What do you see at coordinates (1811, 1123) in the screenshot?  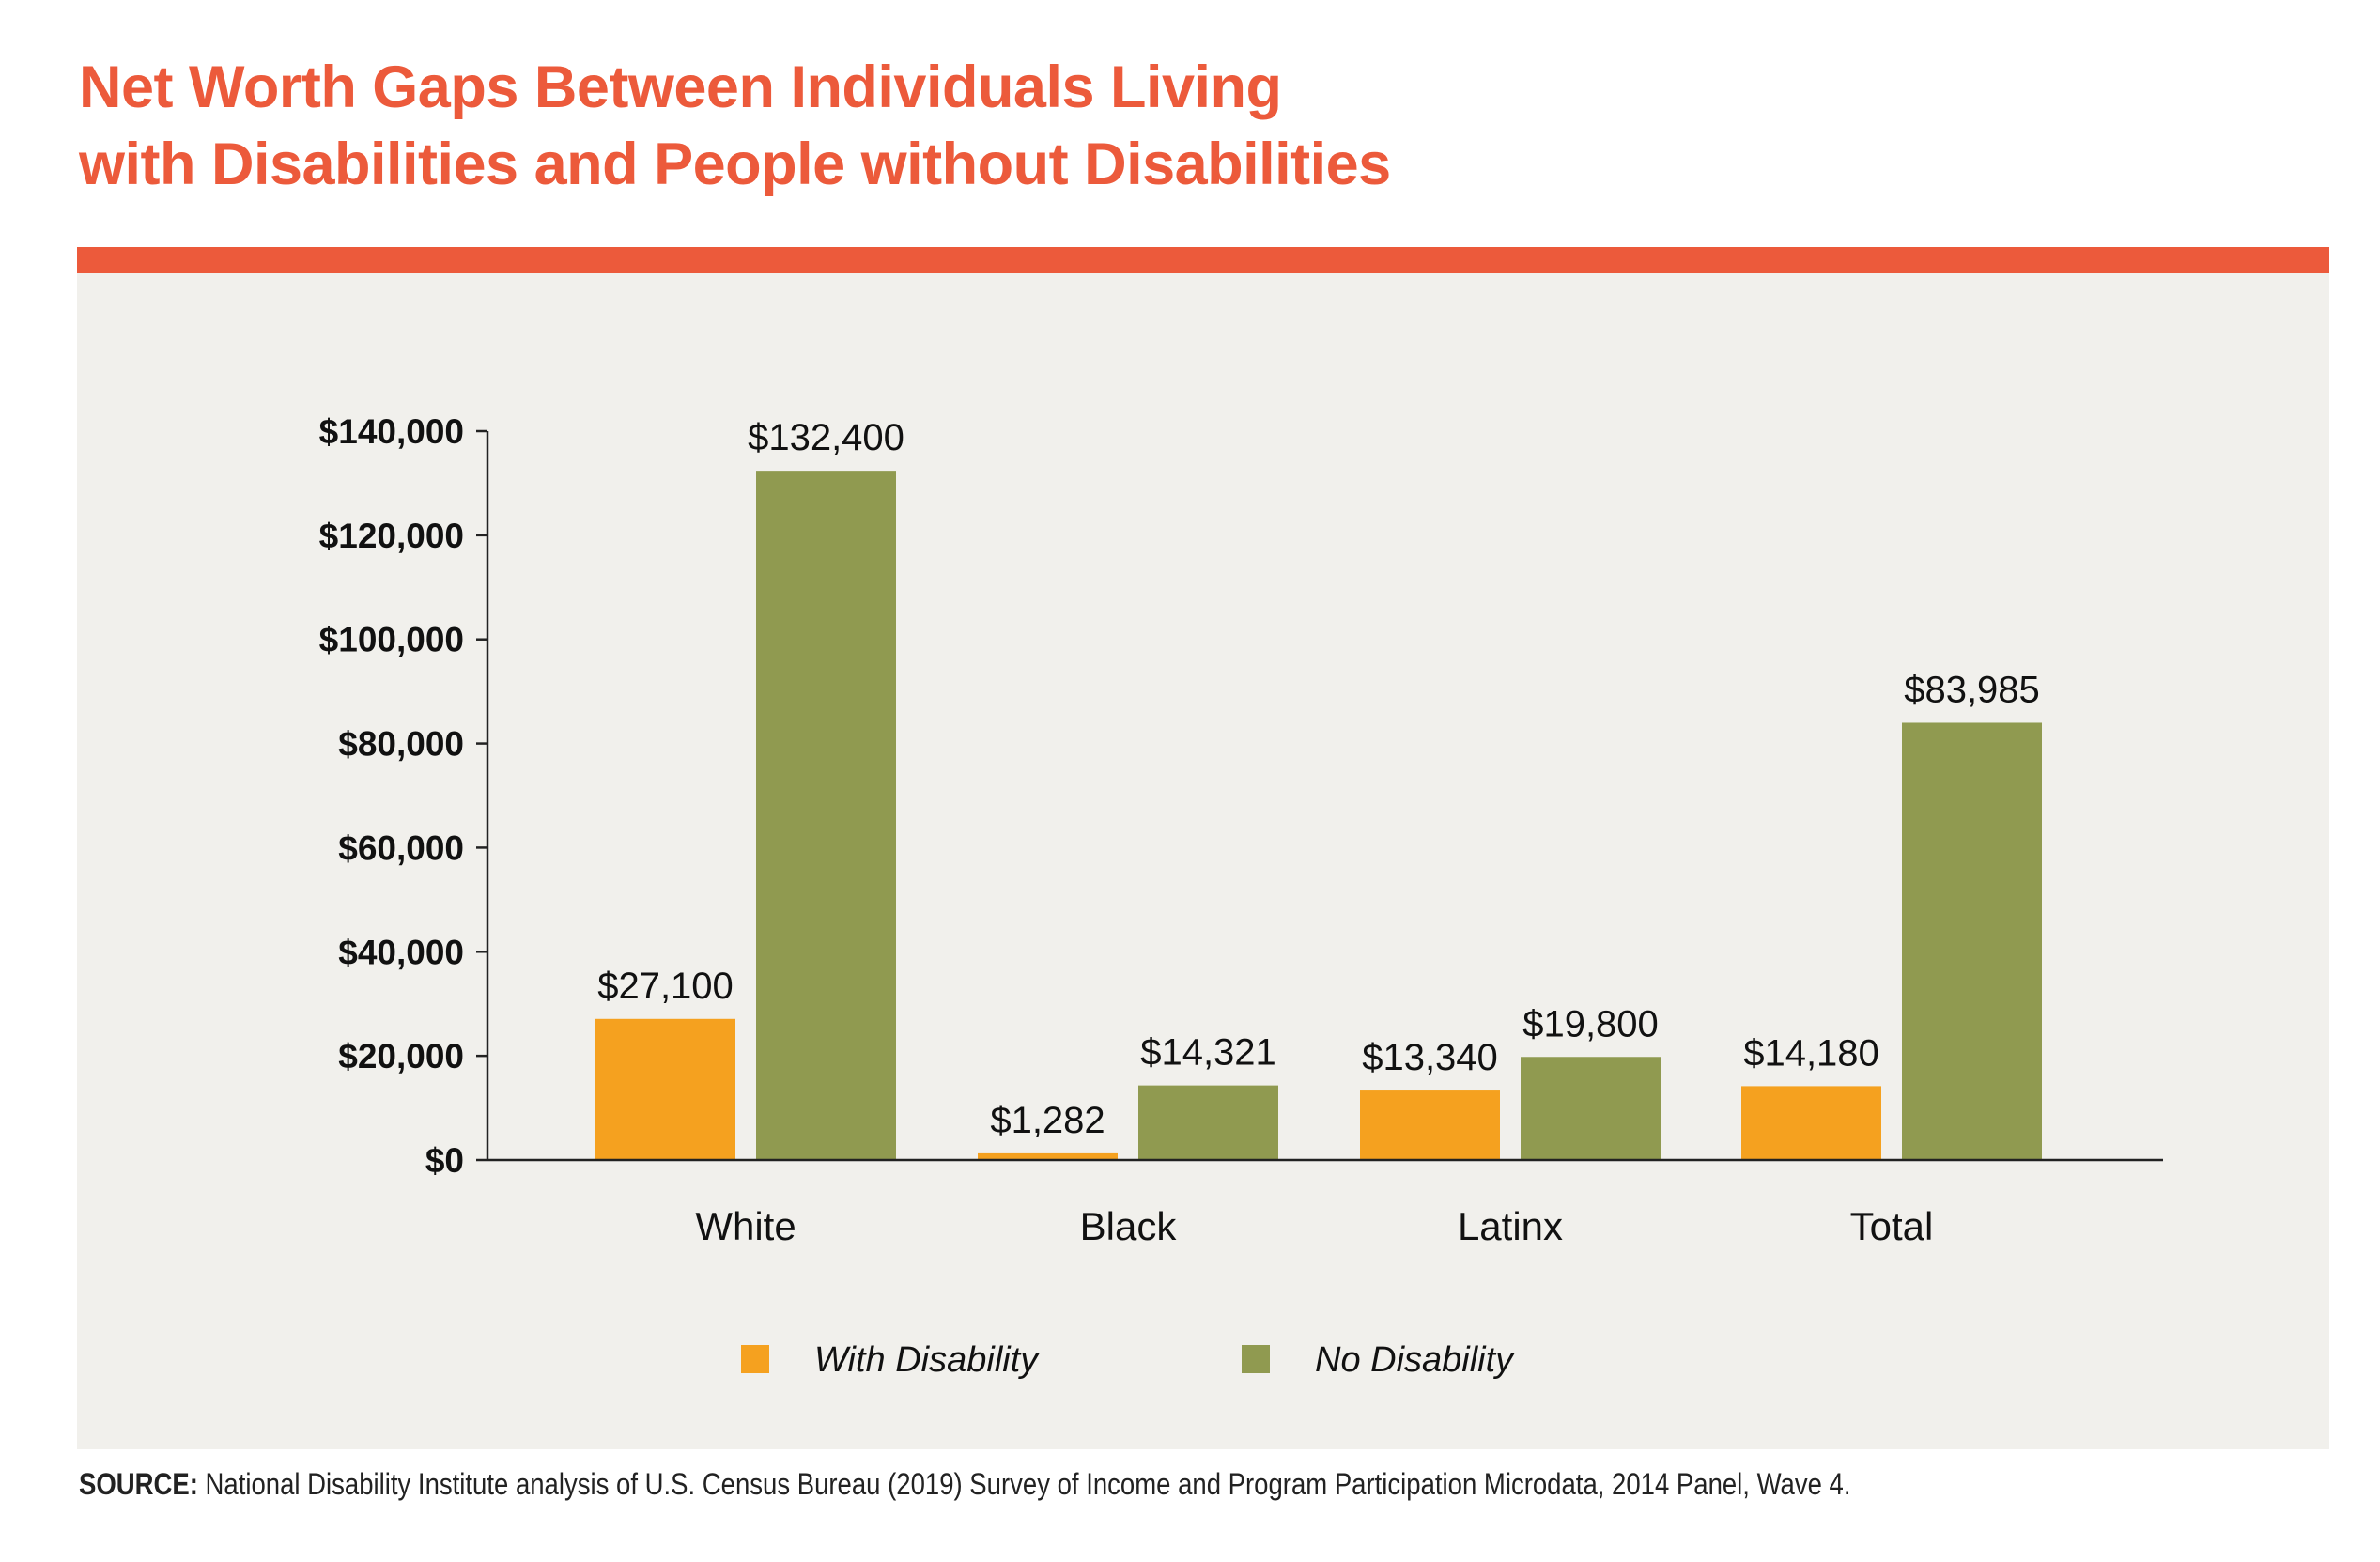 I see `bar-with-disability-total` at bounding box center [1811, 1123].